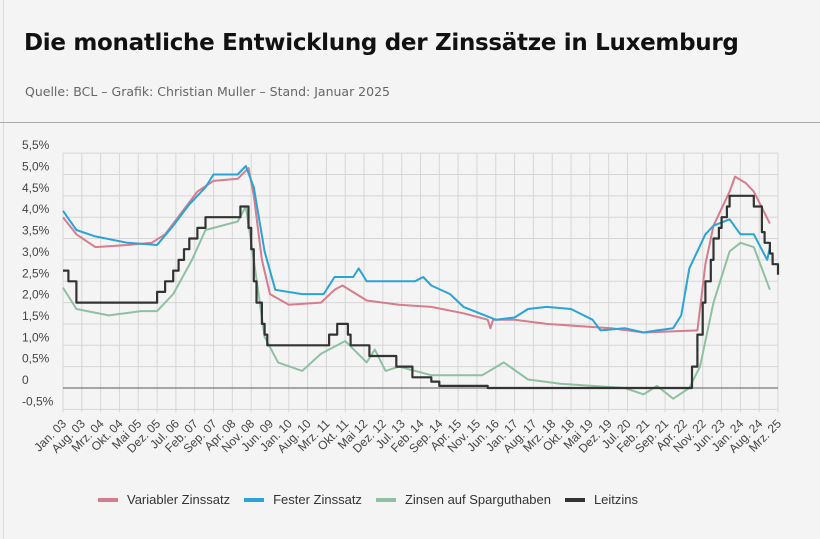  Describe the element at coordinates (36, 273) in the screenshot. I see `y-tick-label: 2,5%` at that location.